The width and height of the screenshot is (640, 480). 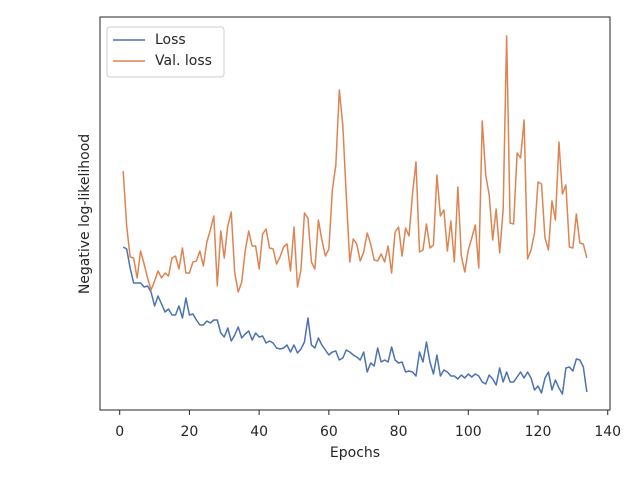 What do you see at coordinates (329, 432) in the screenshot?
I see `x-tick-label: 60` at bounding box center [329, 432].